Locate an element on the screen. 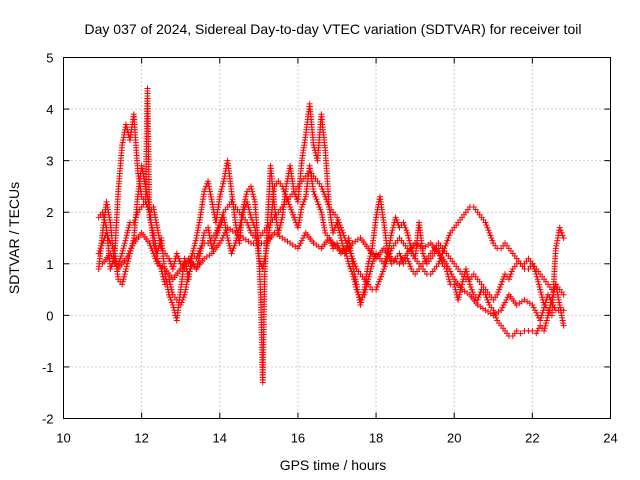 This screenshot has height=480, width=640. x-tick-label: 10 is located at coordinates (63, 438).